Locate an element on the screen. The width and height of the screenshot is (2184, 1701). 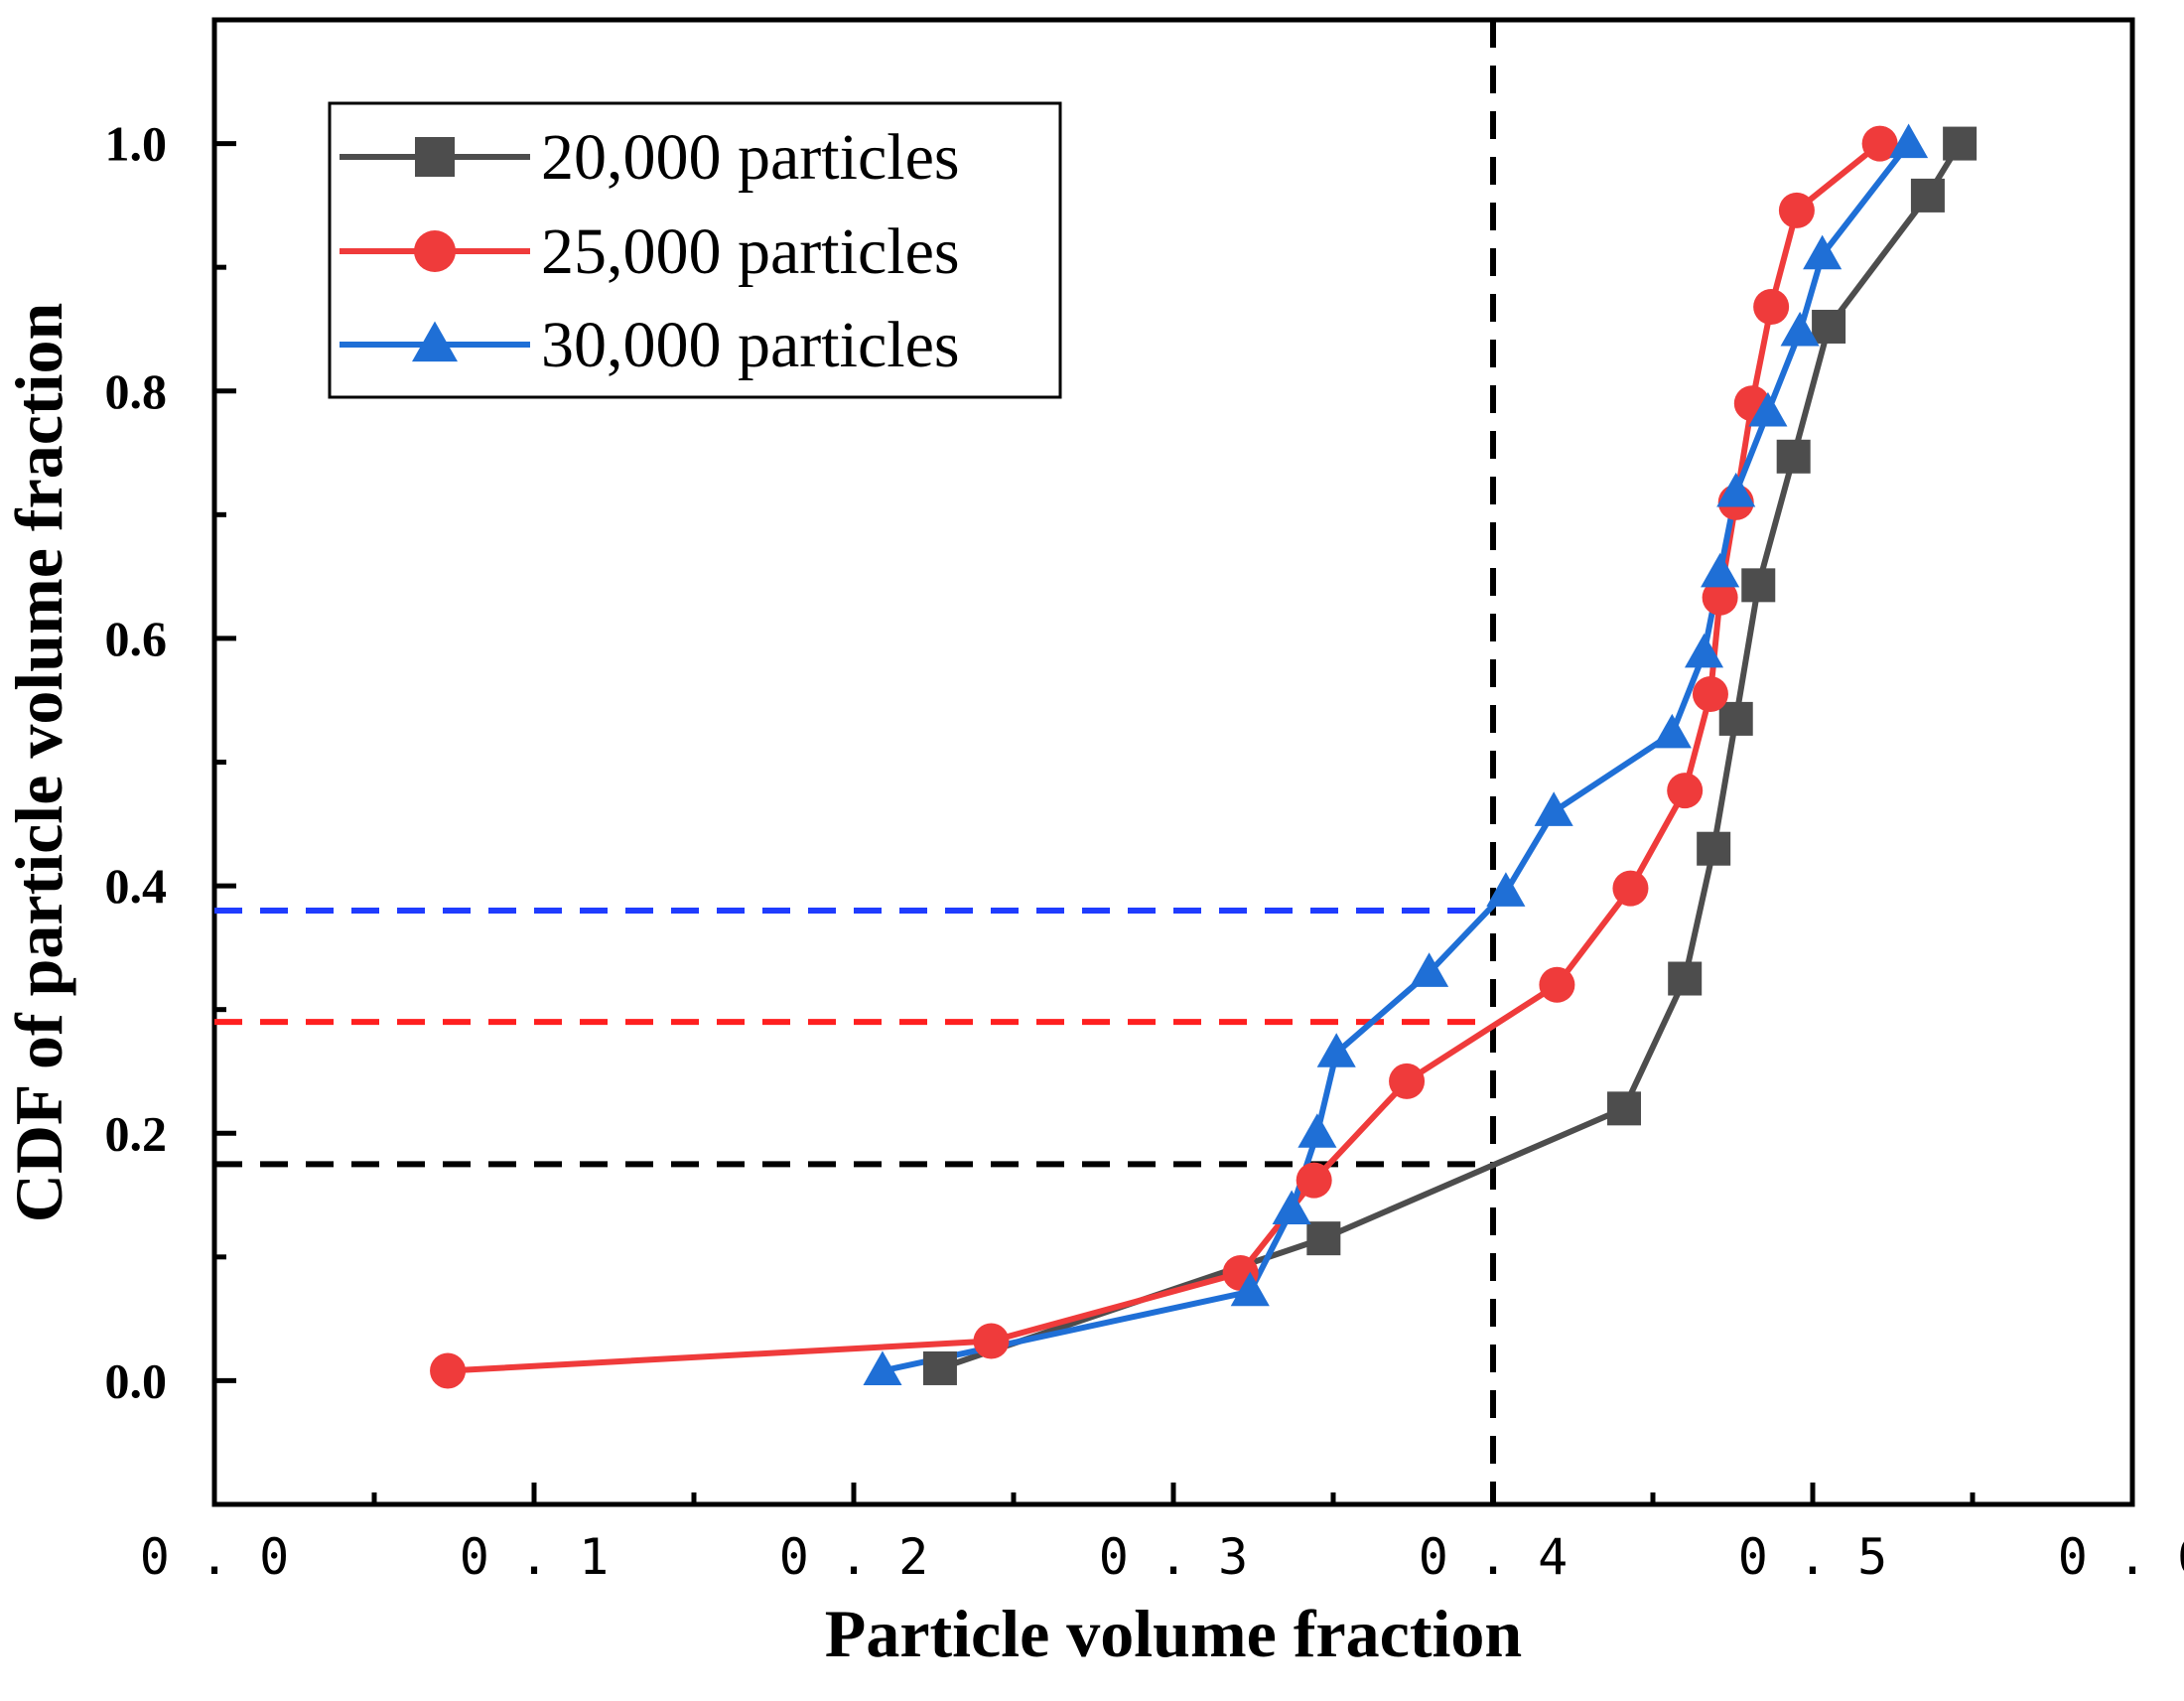
x-tick-label: 0 . 5 is located at coordinates (1813, 1557).